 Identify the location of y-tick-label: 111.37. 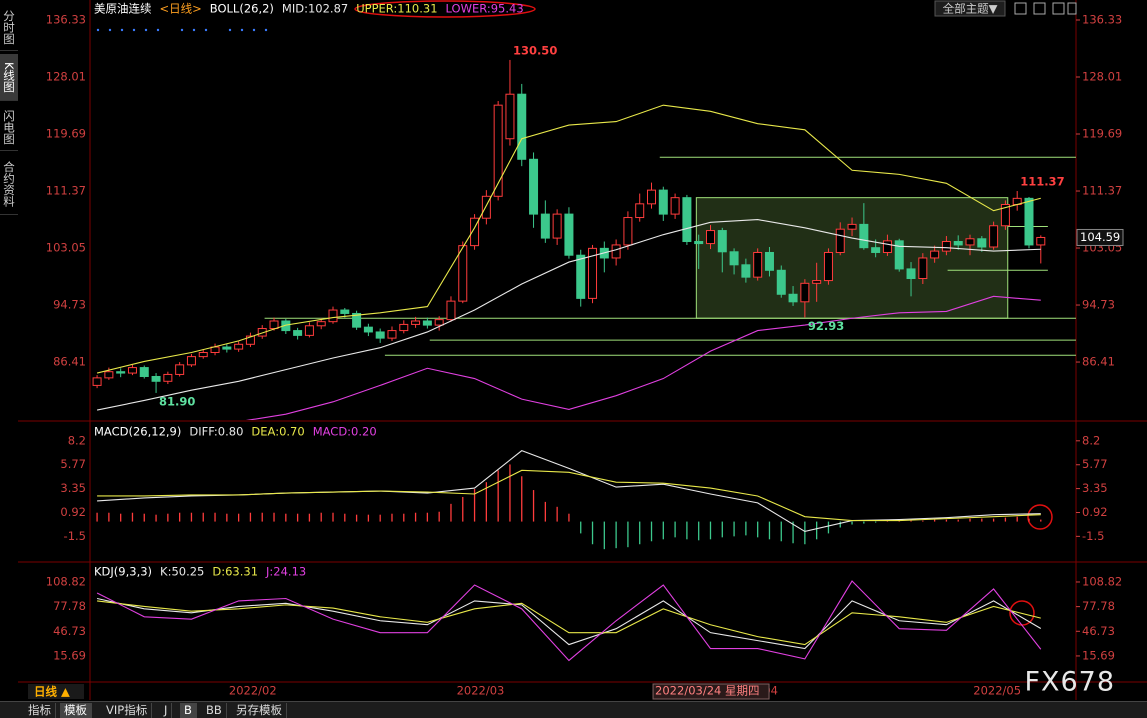
(66, 191).